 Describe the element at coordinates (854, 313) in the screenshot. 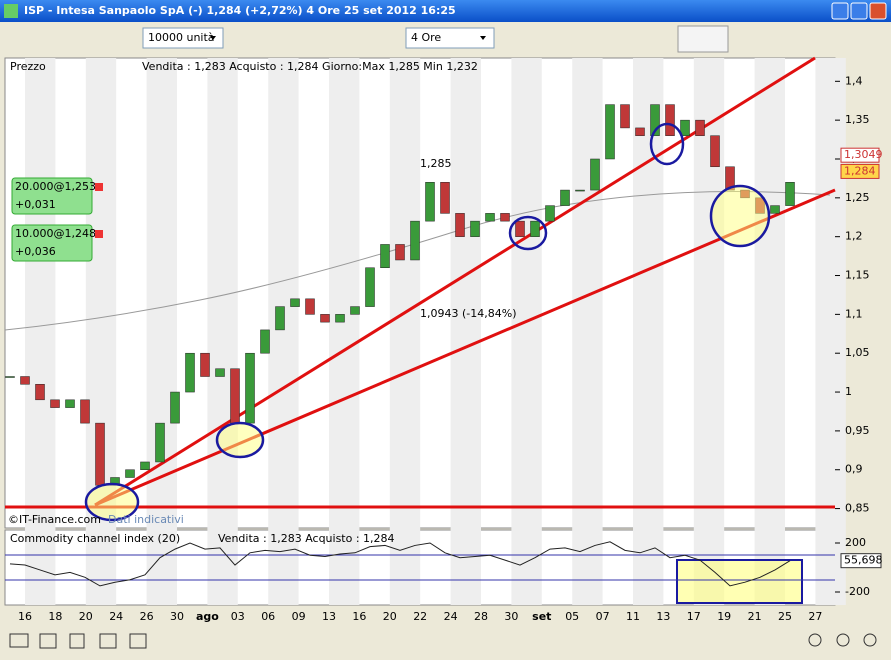

I see `y-tick-label: 1,1` at that location.